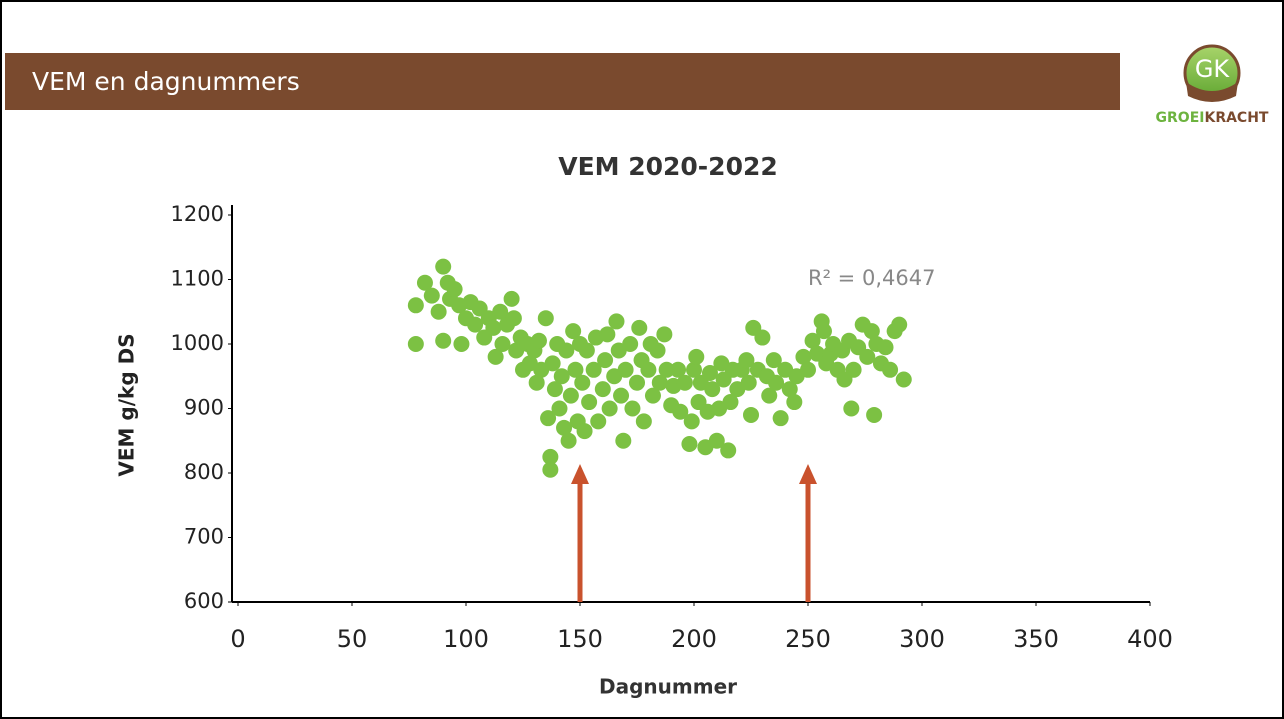 This screenshot has width=1284, height=719. What do you see at coordinates (204, 408) in the screenshot?
I see `y-tick-label: 900` at bounding box center [204, 408].